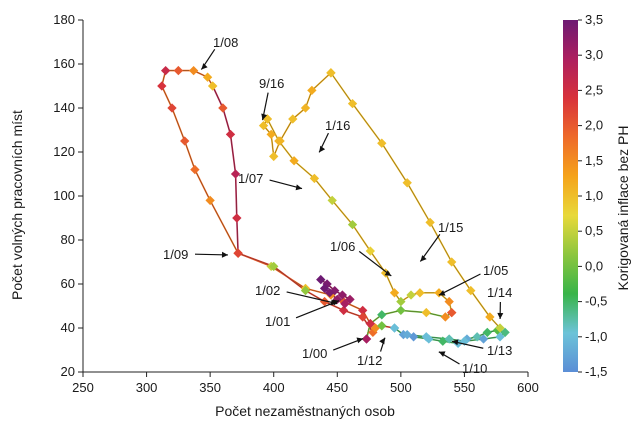  Describe the element at coordinates (594, 265) in the screenshot. I see `colorbar-tick-label: 0,0` at that location.